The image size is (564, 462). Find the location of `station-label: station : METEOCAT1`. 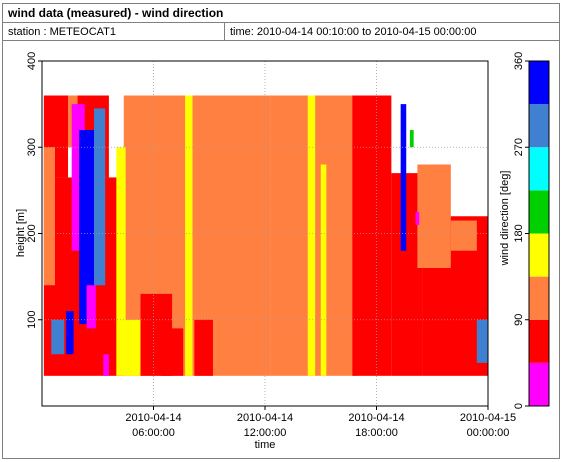

station-label: station : METEOCAT1 is located at coordinates (62, 32).